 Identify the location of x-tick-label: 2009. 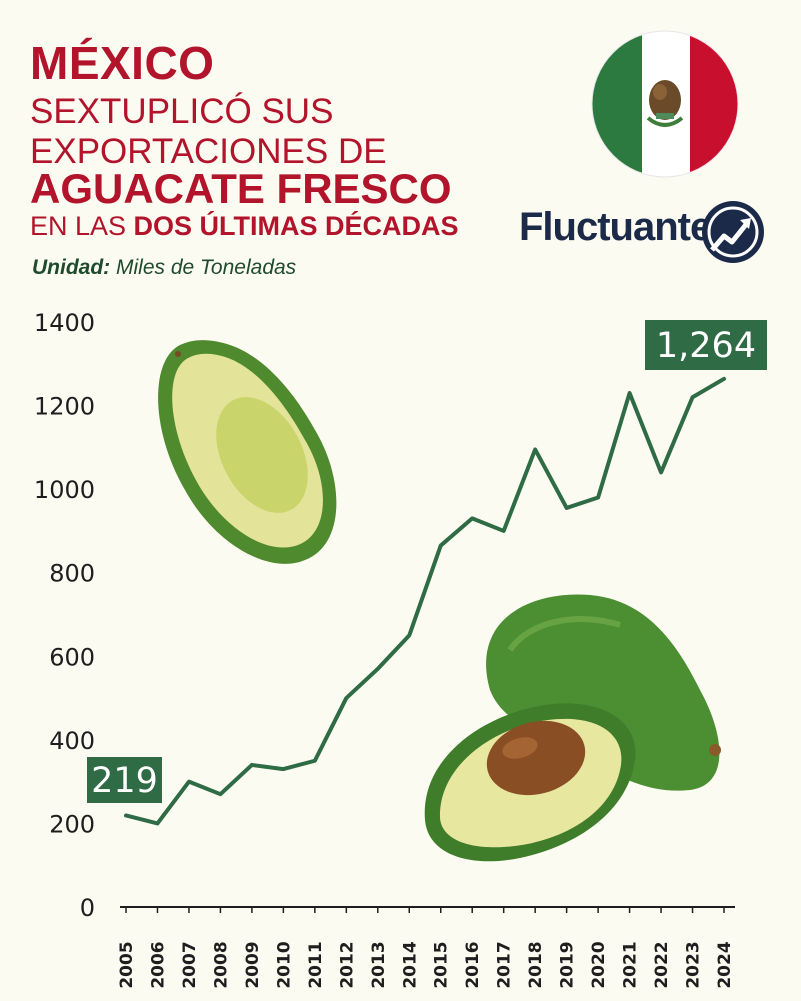
(253, 964).